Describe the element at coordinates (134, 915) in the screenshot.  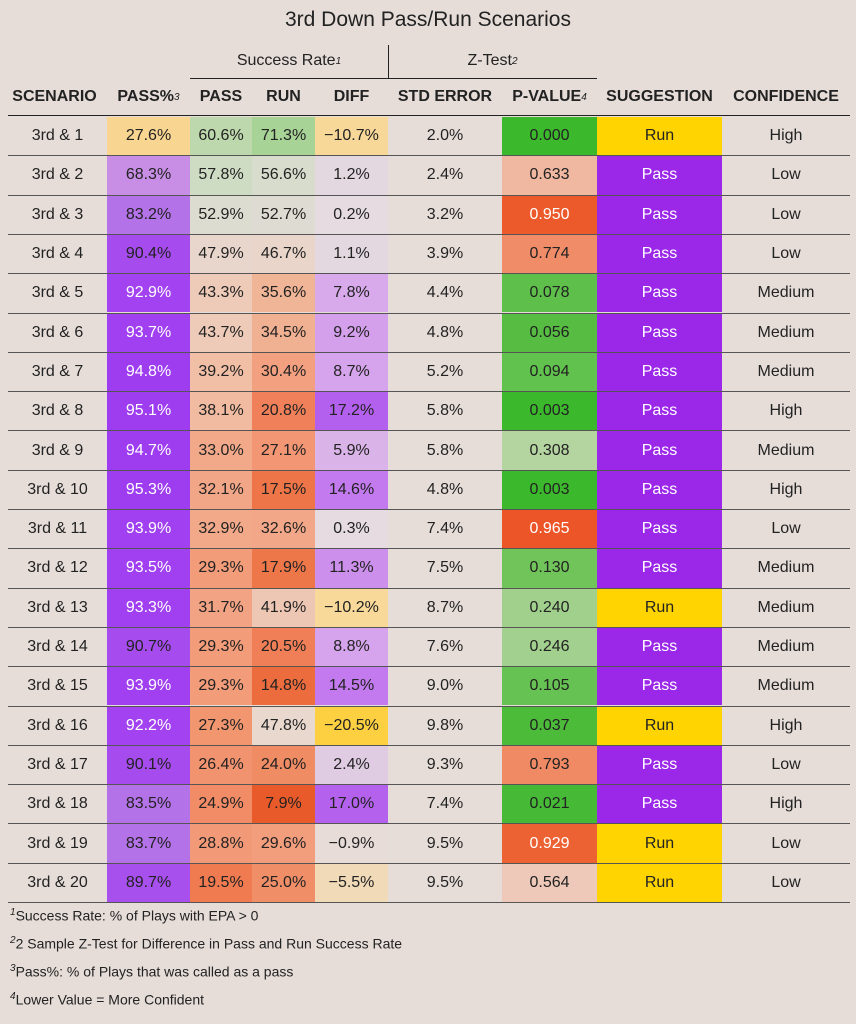
I see `footnote: 1Success Rate: % of Plays with EPA > 0` at that location.